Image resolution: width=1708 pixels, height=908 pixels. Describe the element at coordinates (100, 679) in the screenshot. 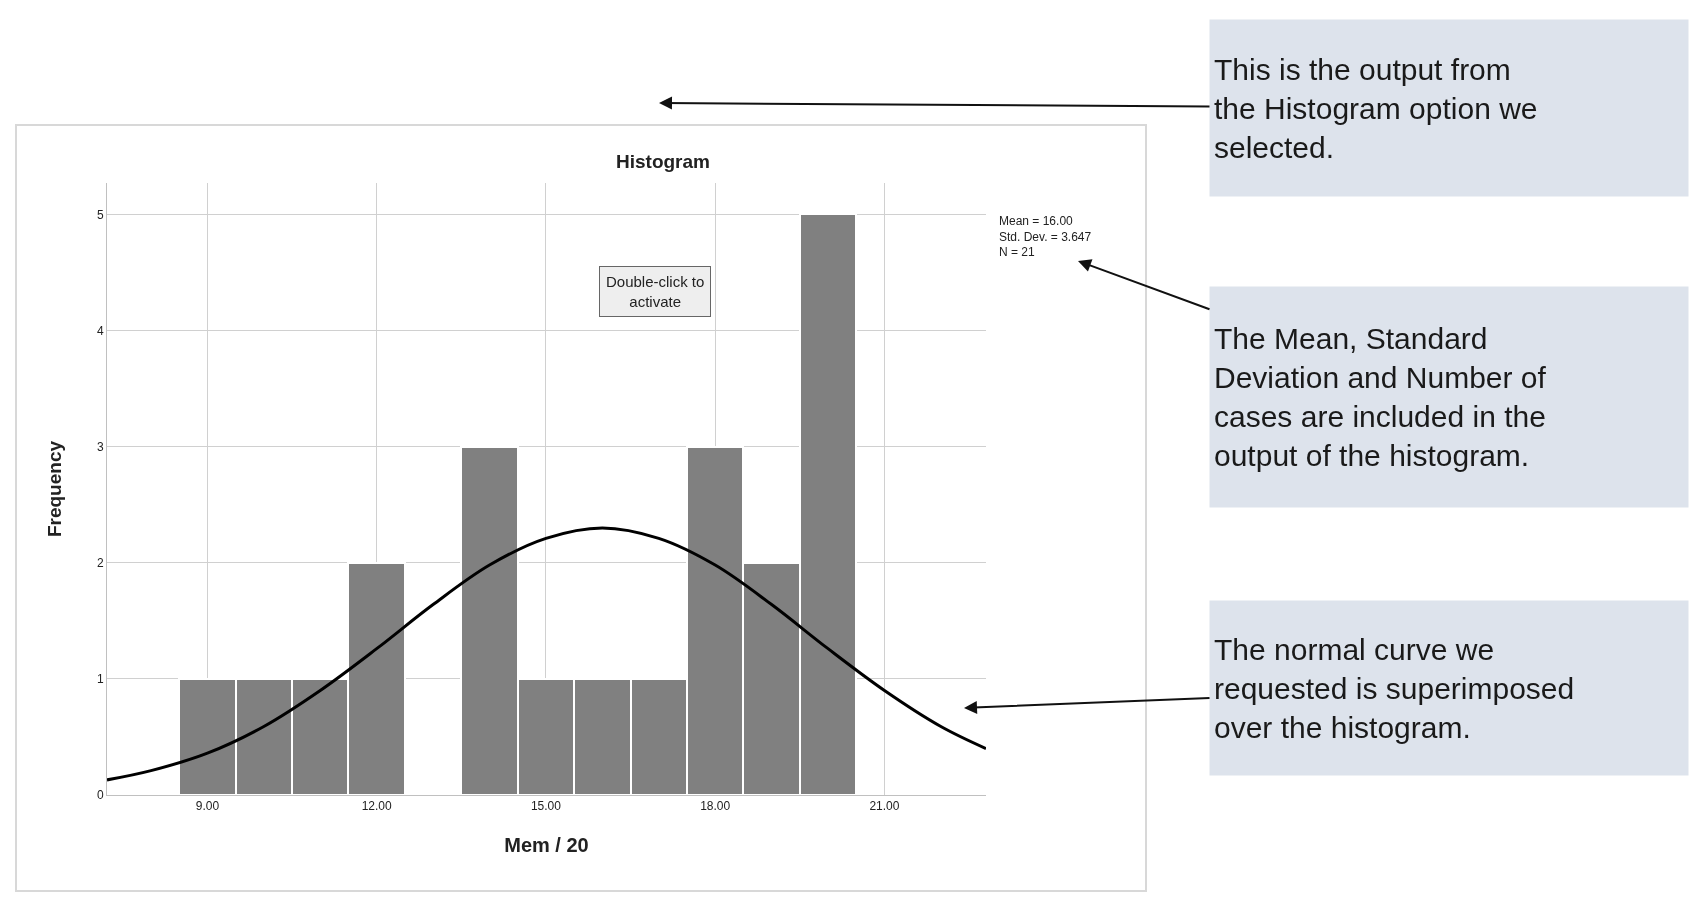

I see `y-tick-label: 1` at that location.